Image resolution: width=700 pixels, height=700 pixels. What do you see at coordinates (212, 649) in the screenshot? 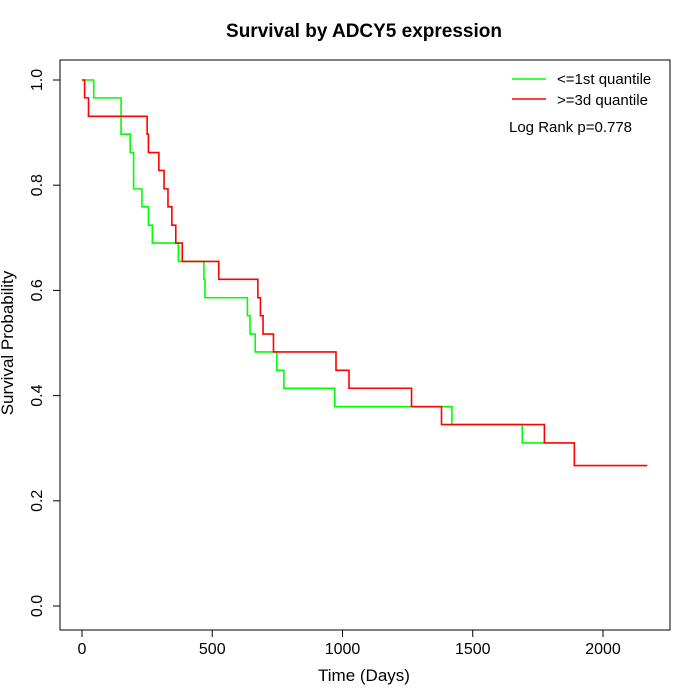
I see `x-tick-label: 500` at bounding box center [212, 649].